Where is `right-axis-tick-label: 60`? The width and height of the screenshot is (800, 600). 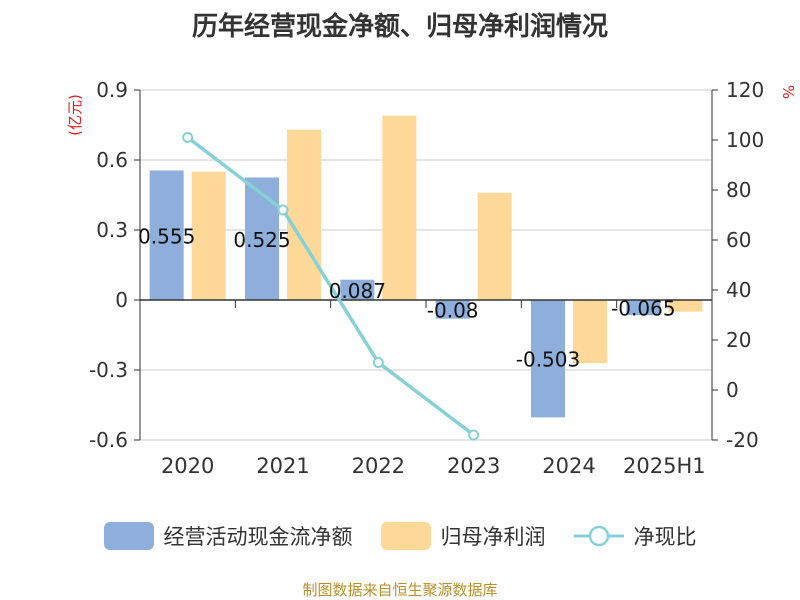
right-axis-tick-label: 60 is located at coordinates (738, 240).